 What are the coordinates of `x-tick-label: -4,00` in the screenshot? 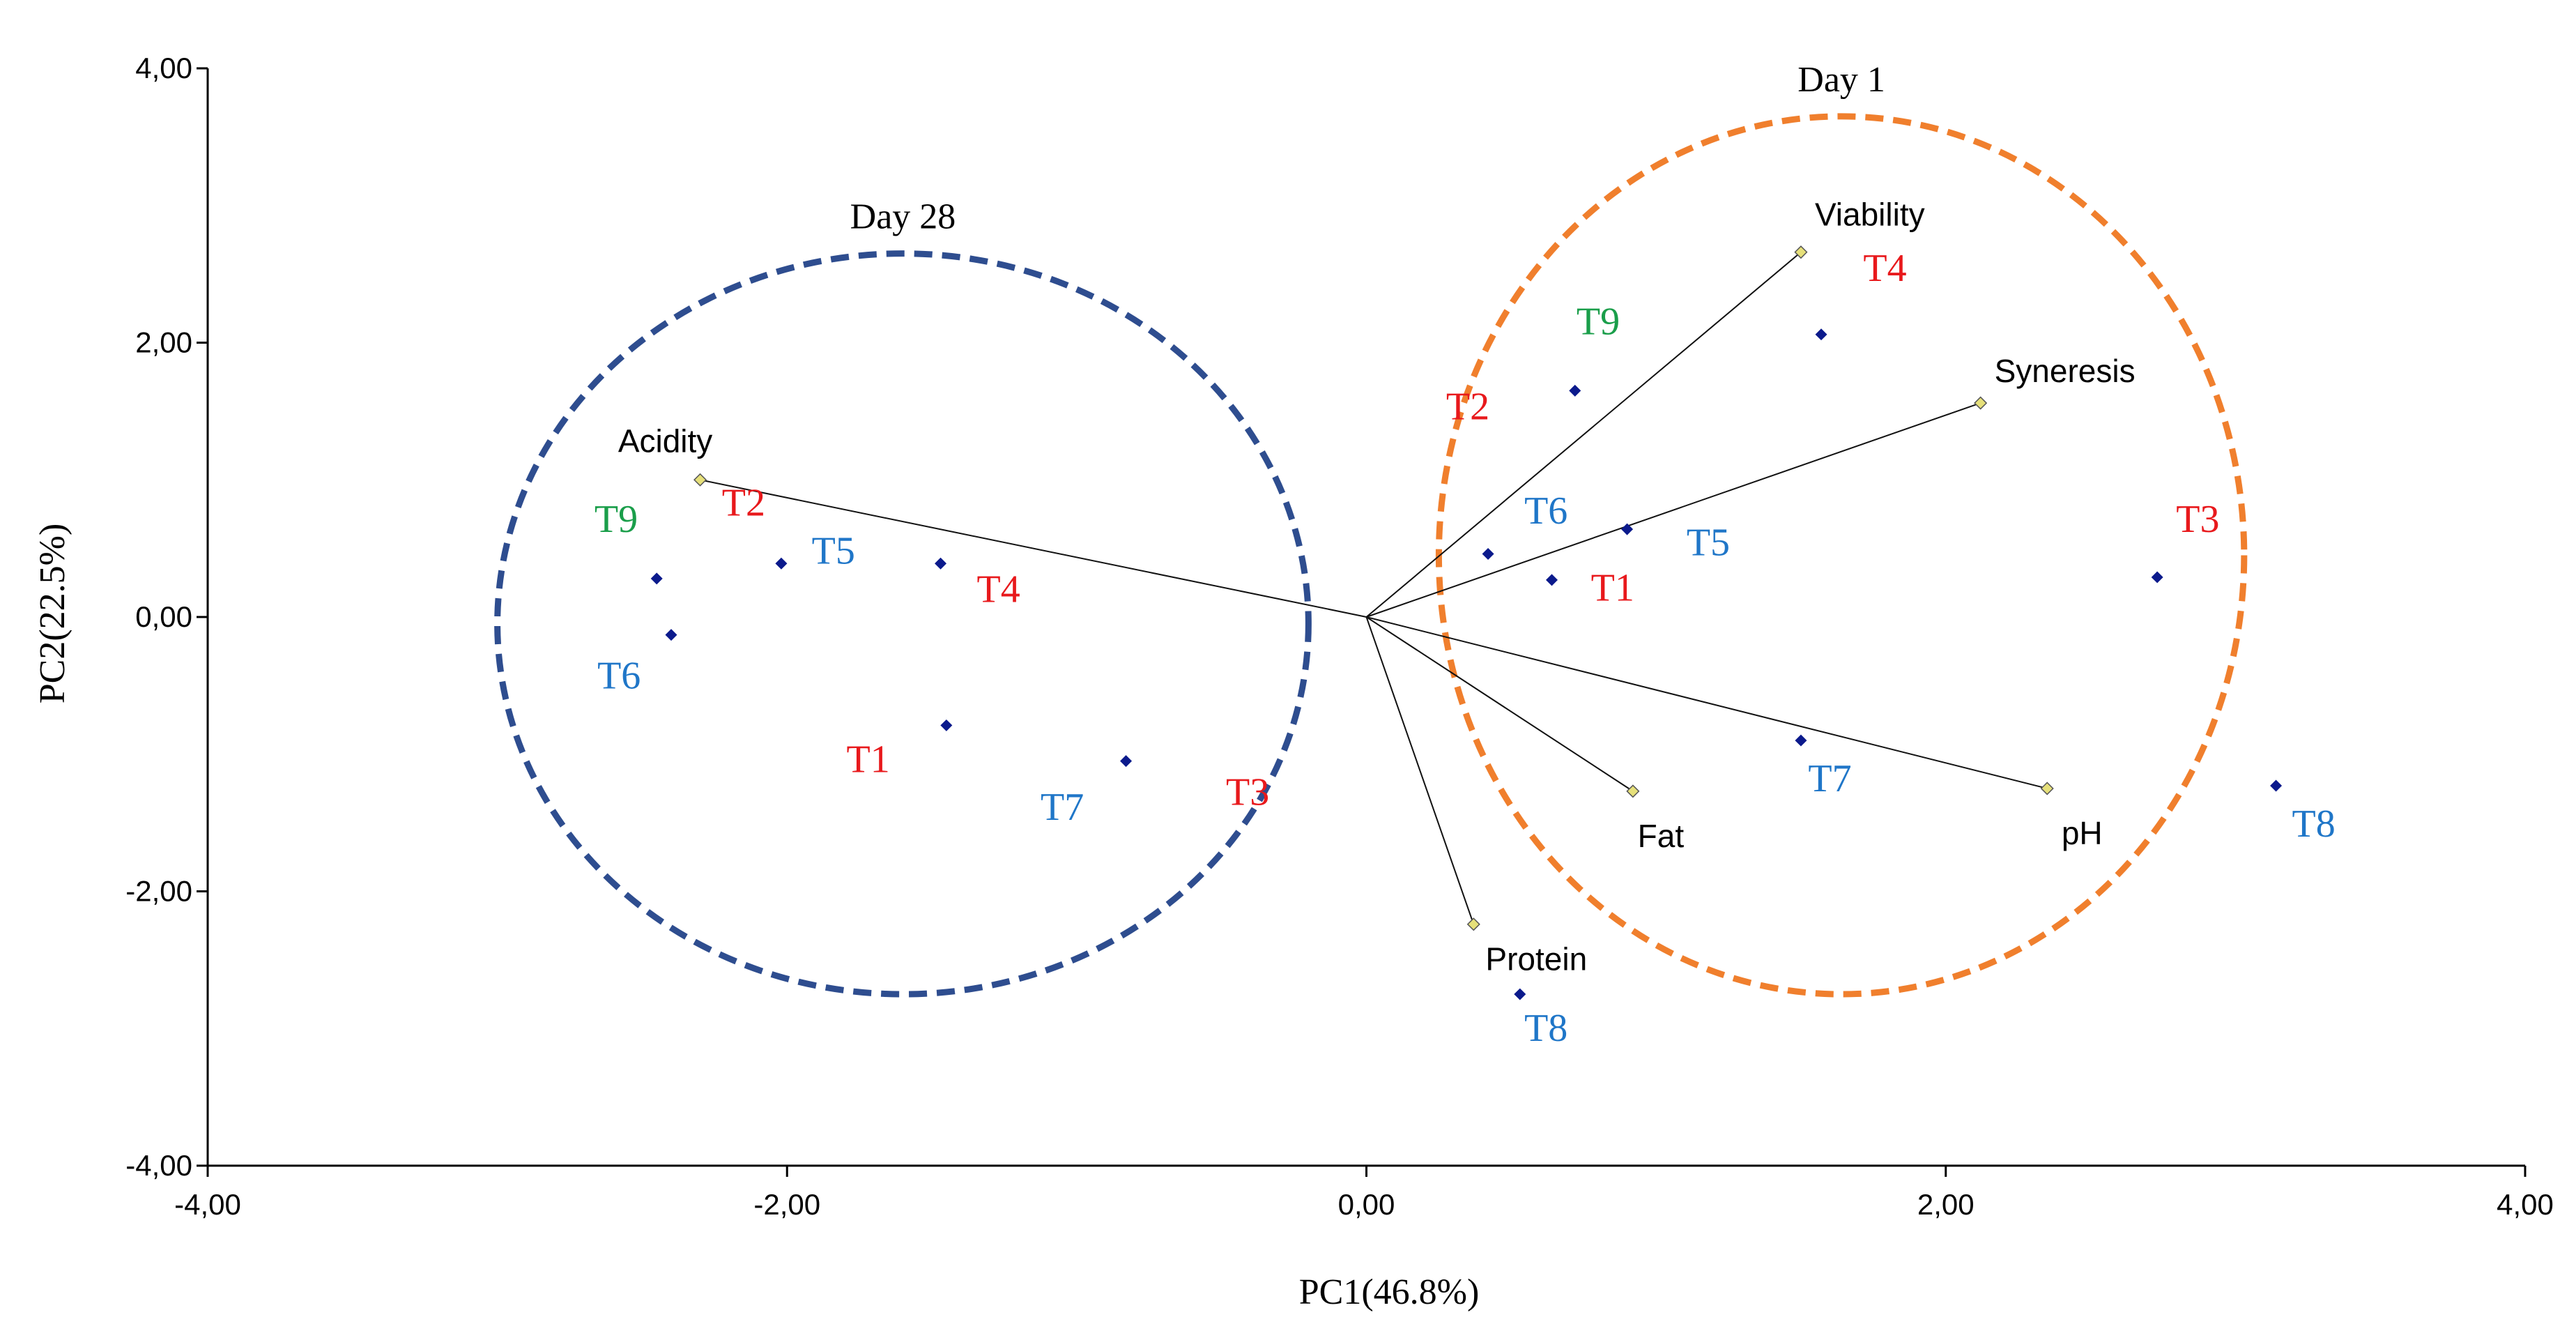 It's located at (207, 1204).